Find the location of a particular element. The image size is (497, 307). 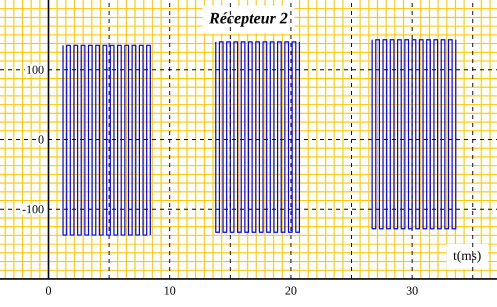

x-tick-label: 30 is located at coordinates (412, 290).